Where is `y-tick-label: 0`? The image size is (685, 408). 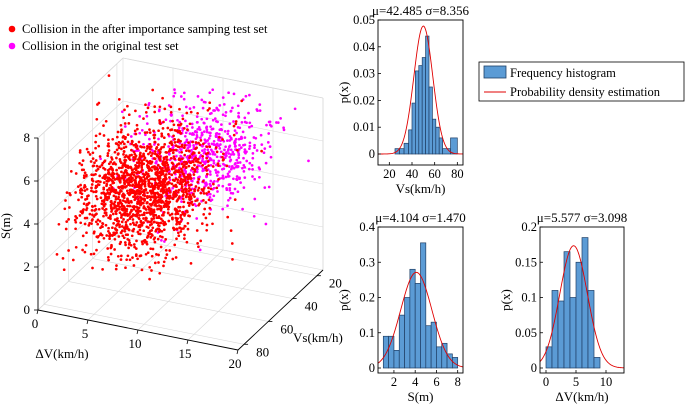 y-tick-label: 0 is located at coordinates (372, 154).